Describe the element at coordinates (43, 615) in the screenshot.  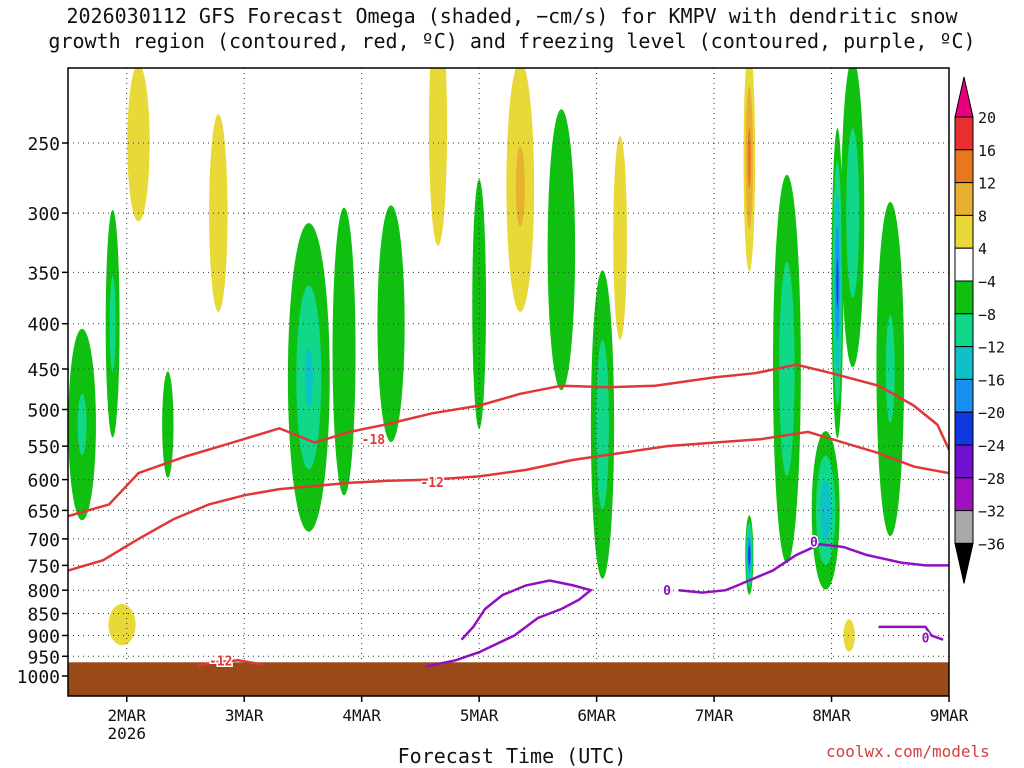
I see `y-tick-label: 850` at that location.